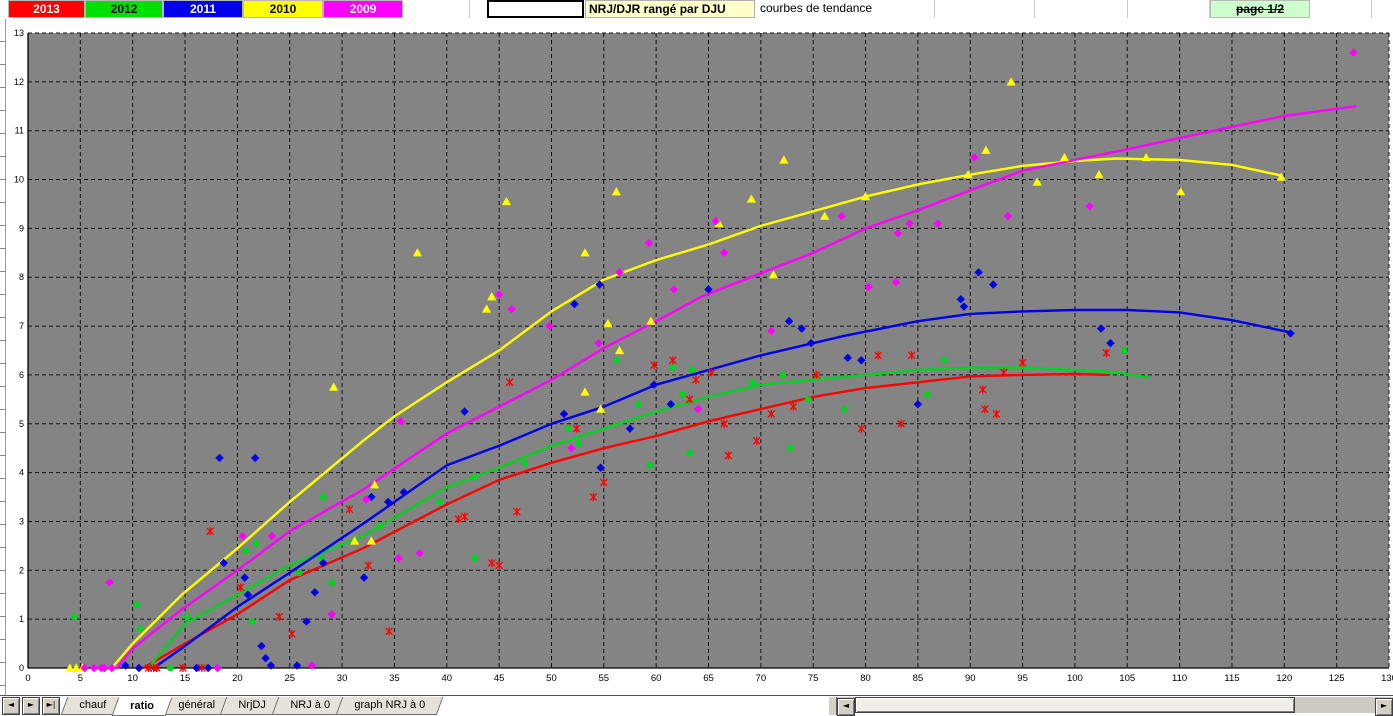 The image size is (1393, 716). What do you see at coordinates (124, 9) in the screenshot?
I see `legend-cell-2012: 2012` at bounding box center [124, 9].